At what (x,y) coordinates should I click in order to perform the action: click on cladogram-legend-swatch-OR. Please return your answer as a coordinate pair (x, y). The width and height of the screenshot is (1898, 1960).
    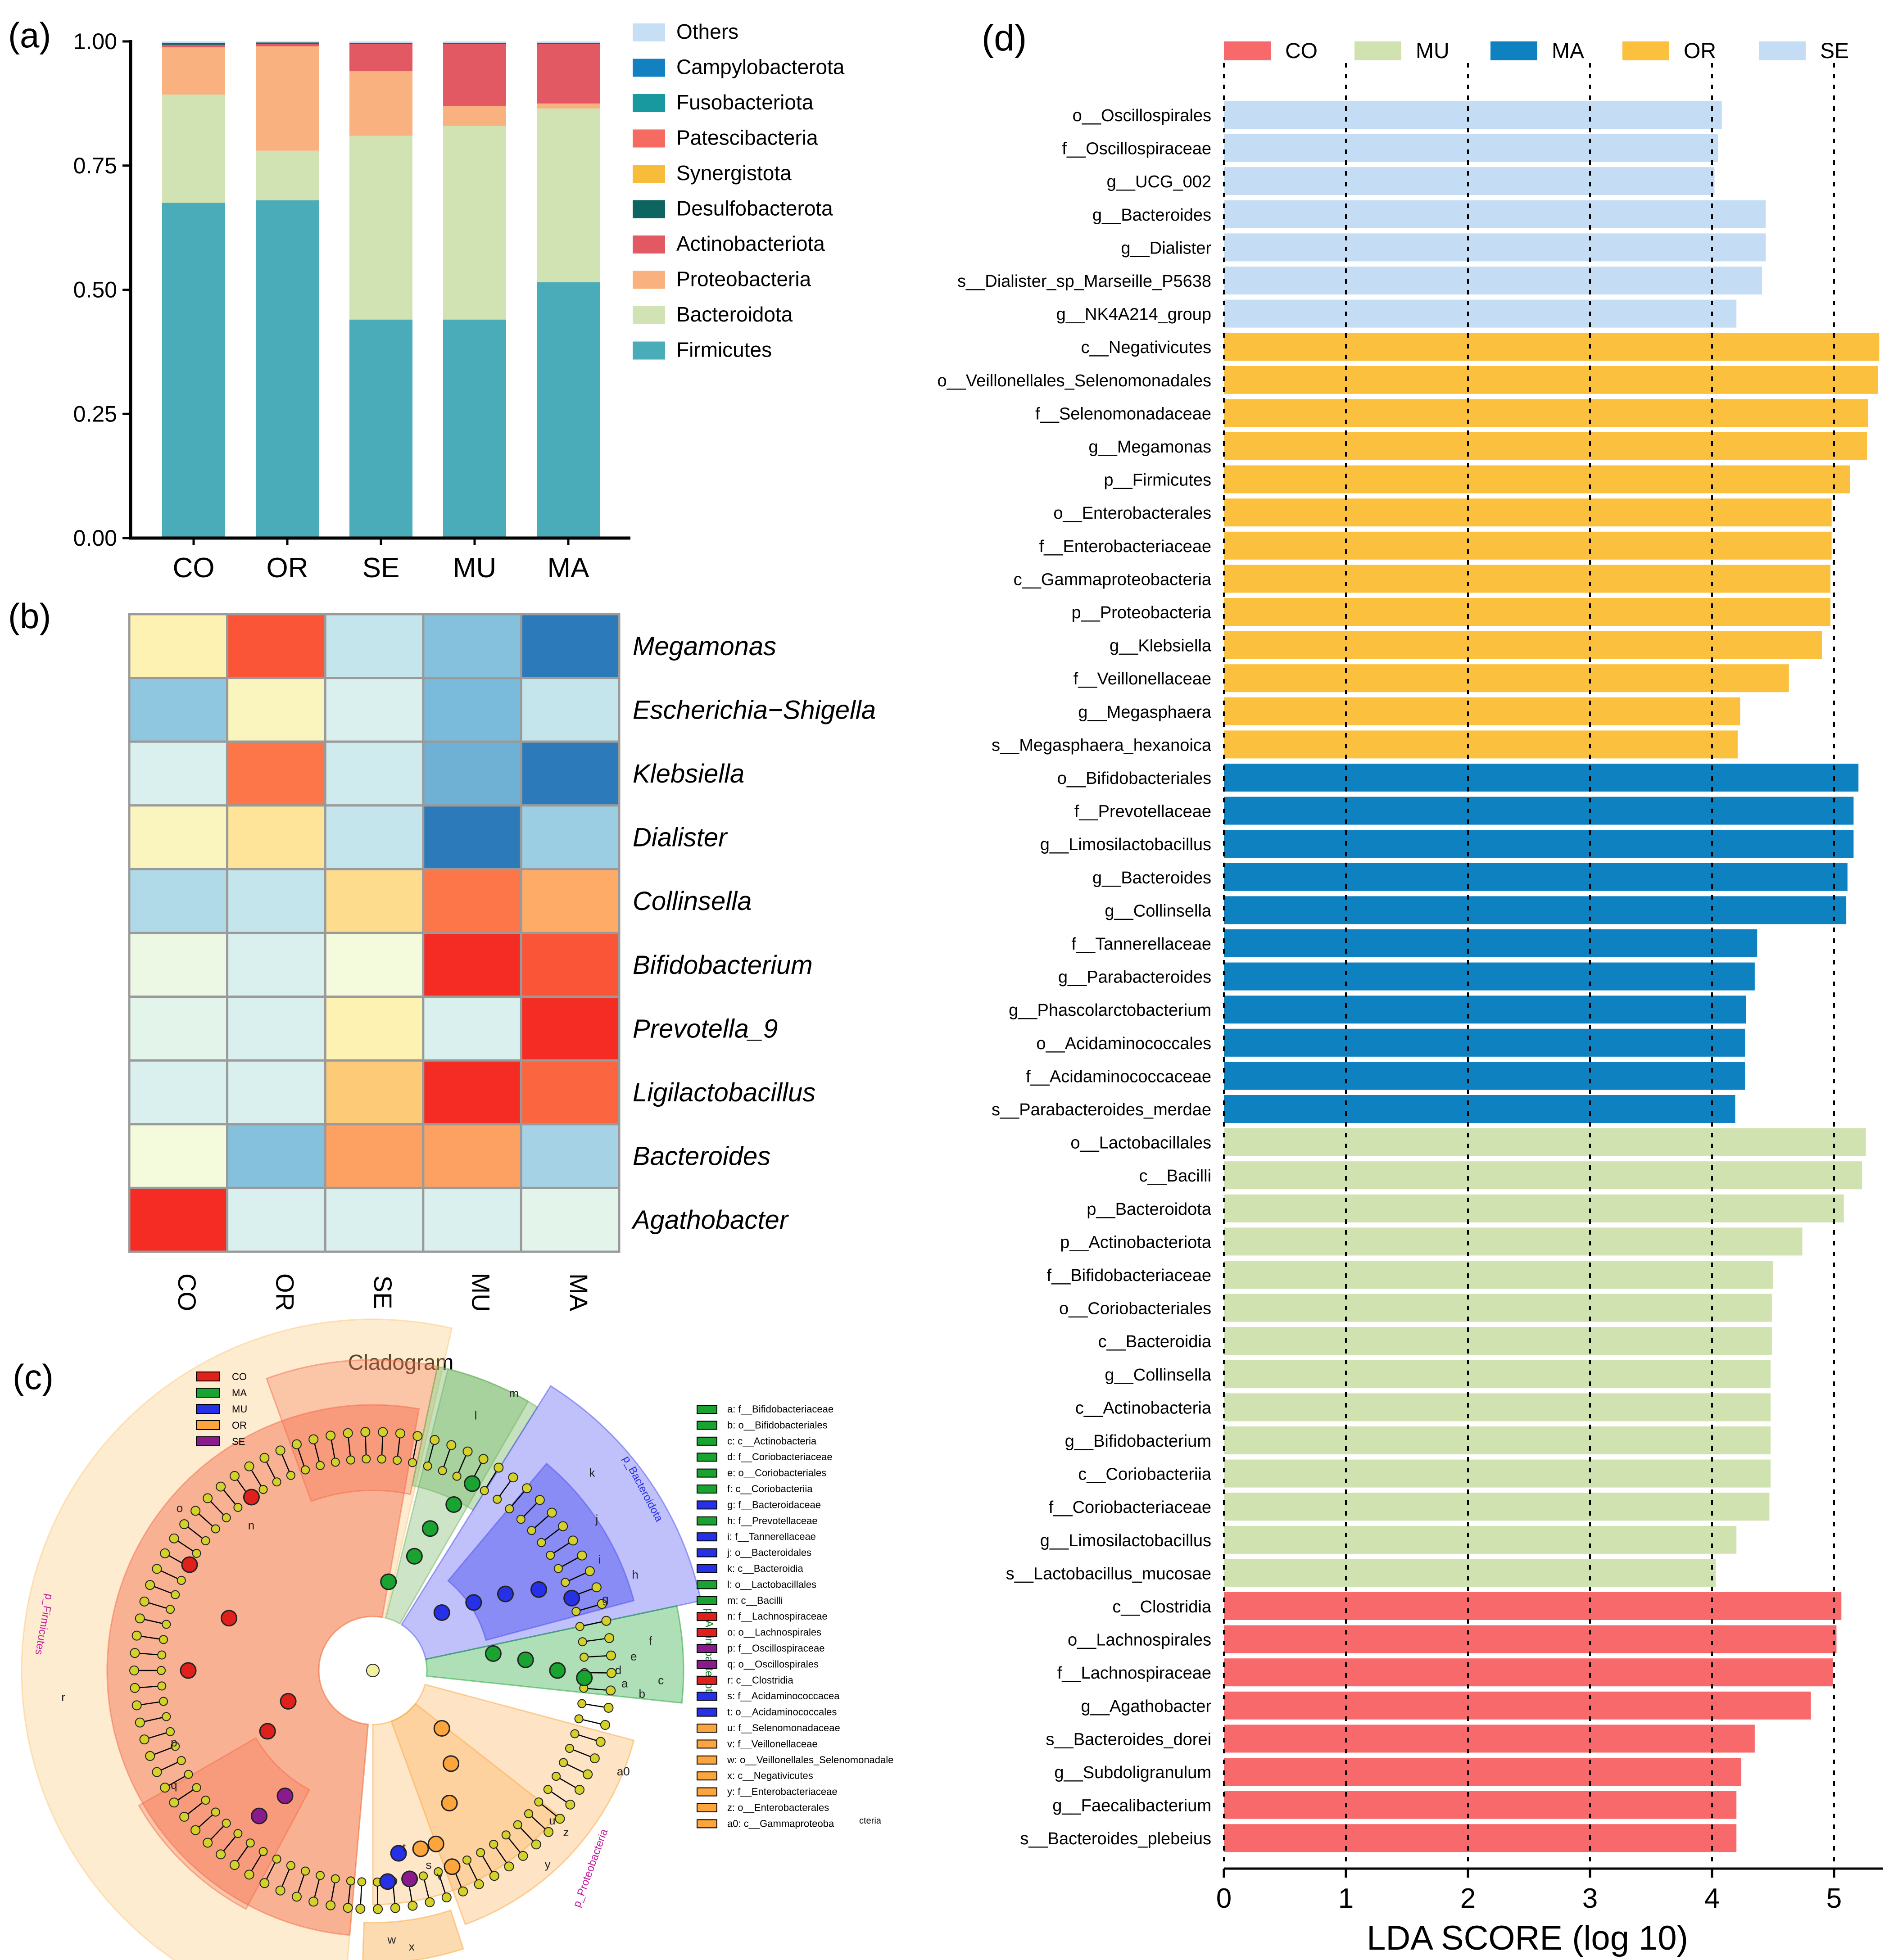
    Looking at the image, I should click on (208, 1425).